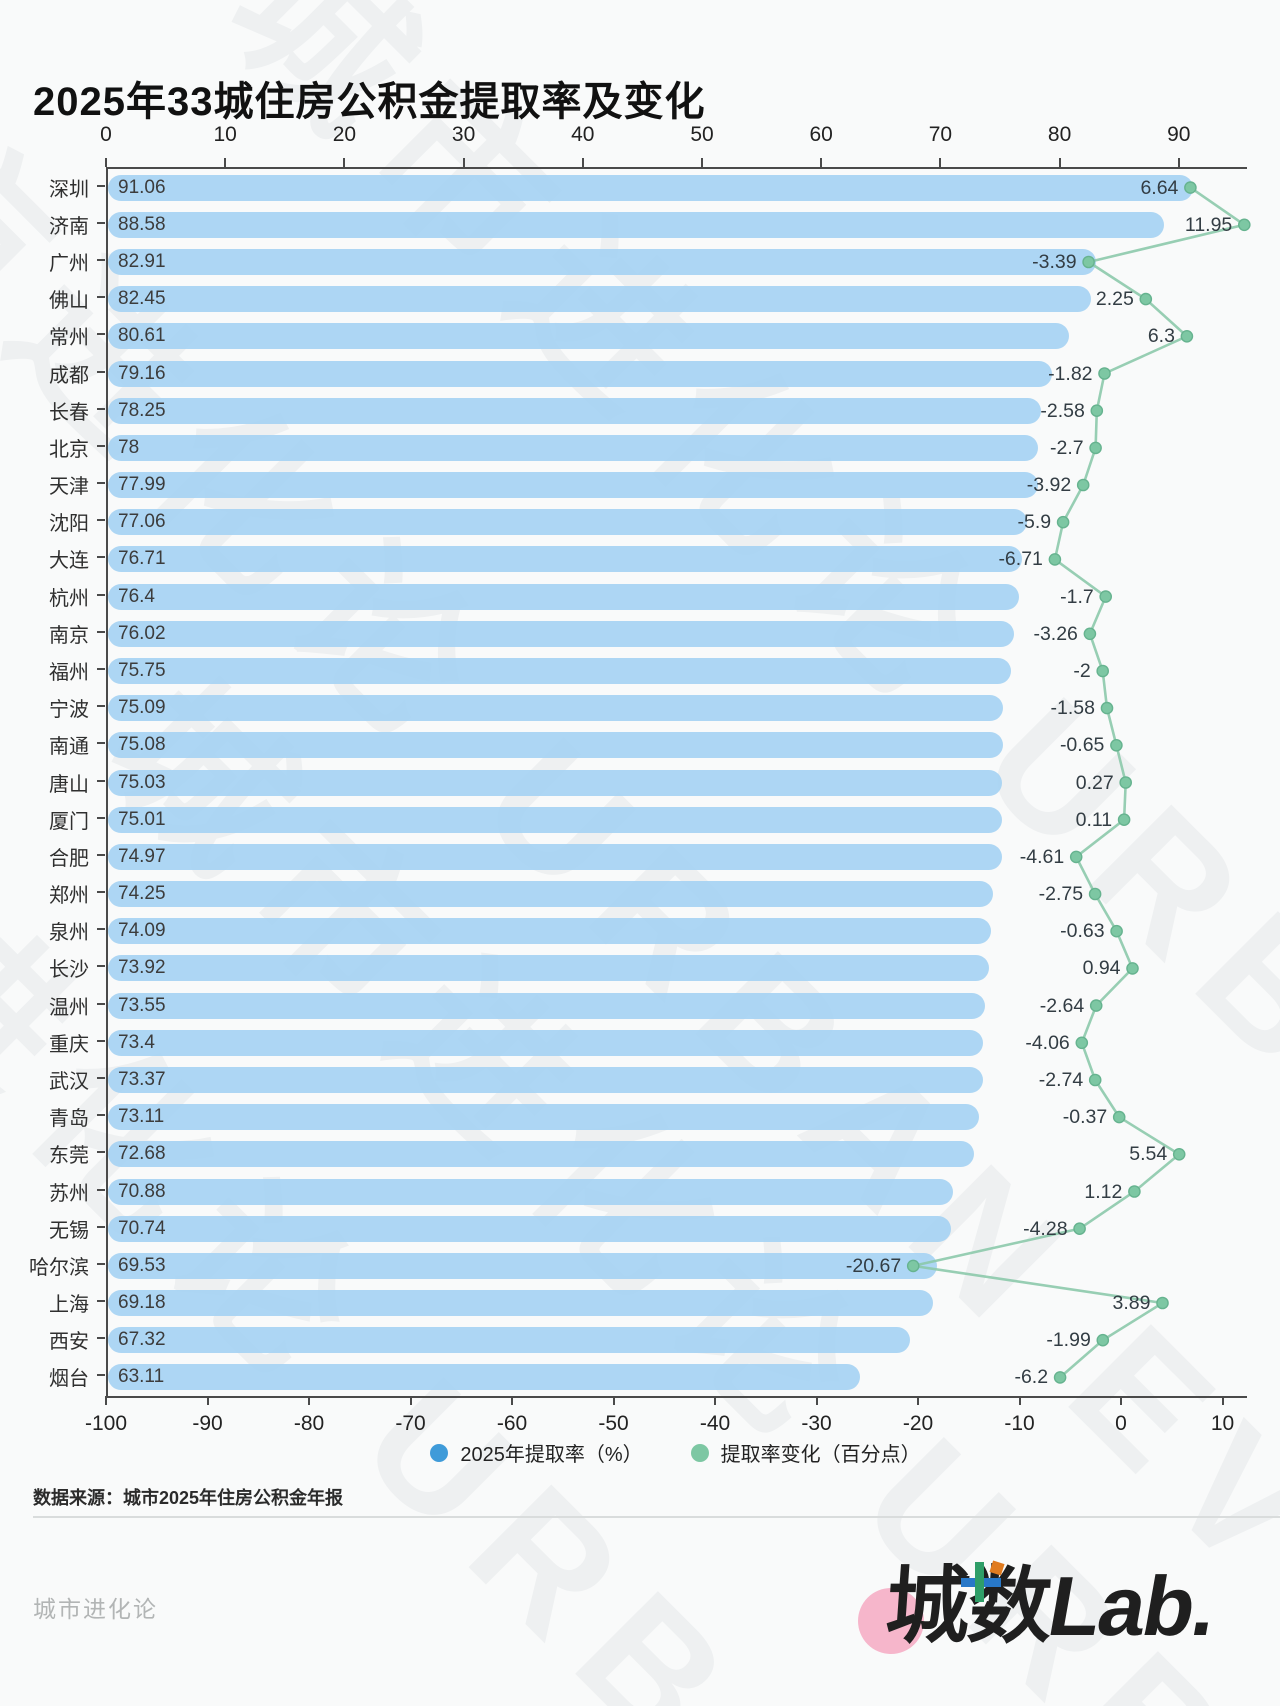  What do you see at coordinates (551, 1455) in the screenshot?
I see `legend-label: 2025年提取率（%）` at bounding box center [551, 1455].